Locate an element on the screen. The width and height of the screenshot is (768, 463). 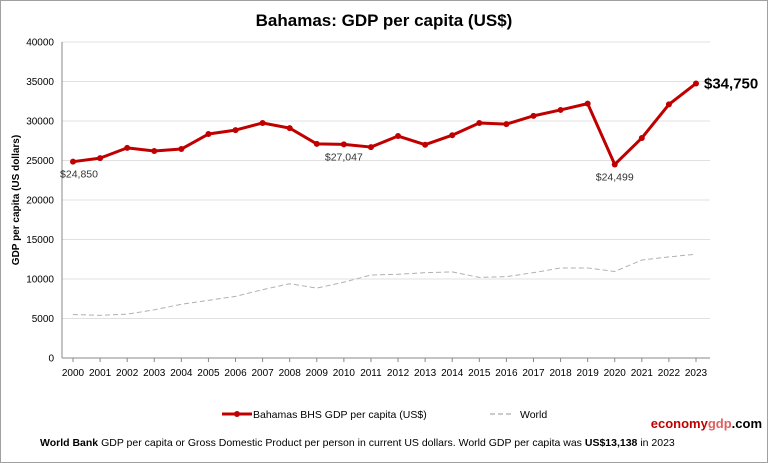
footer-world-value: US$13,138 is located at coordinates (611, 443).